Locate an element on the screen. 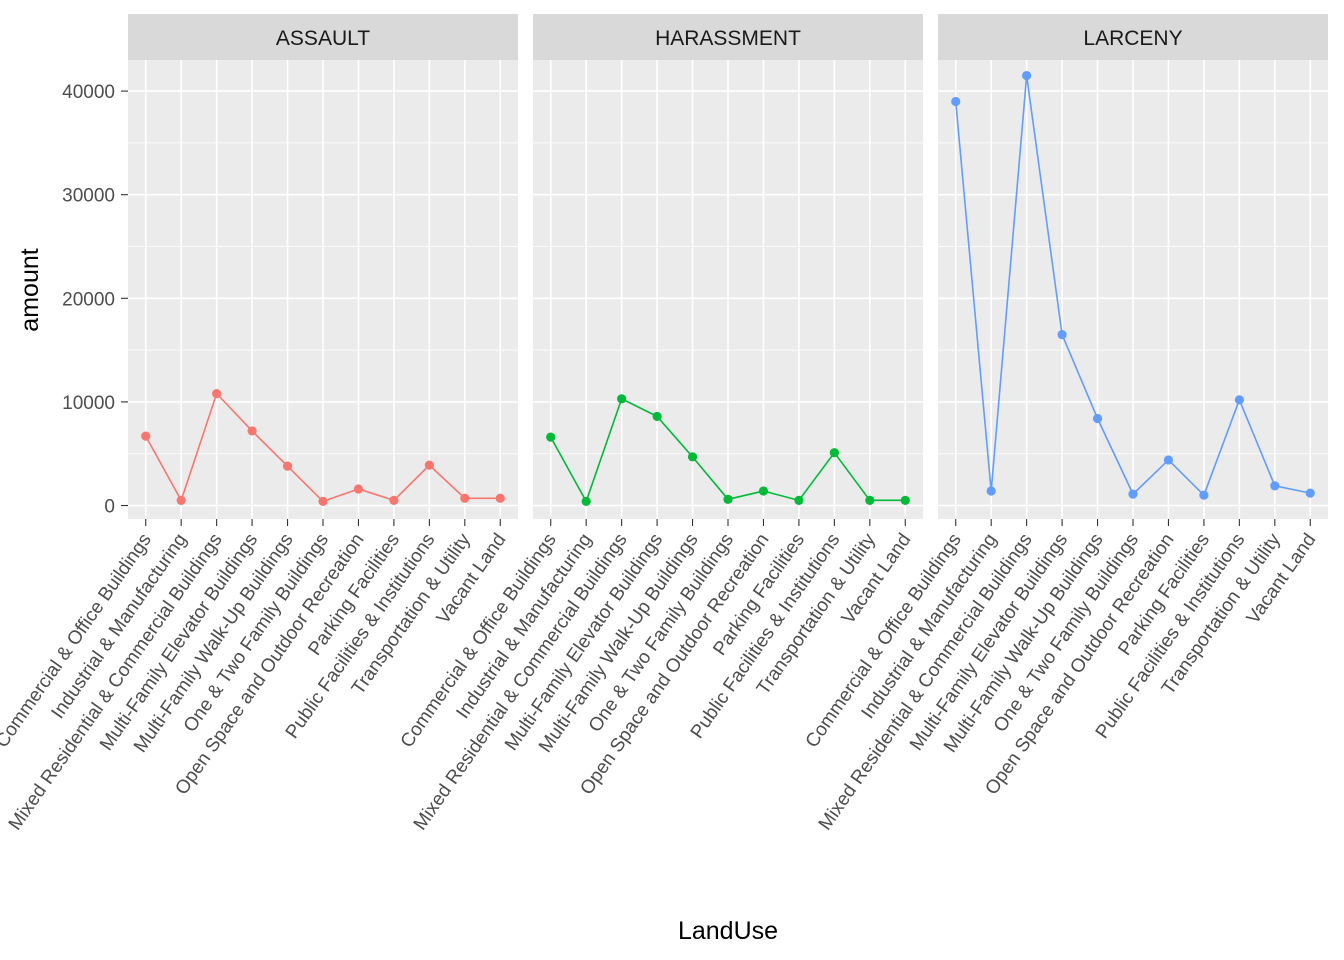  facet-strip-label: ASSAULT is located at coordinates (323, 38).